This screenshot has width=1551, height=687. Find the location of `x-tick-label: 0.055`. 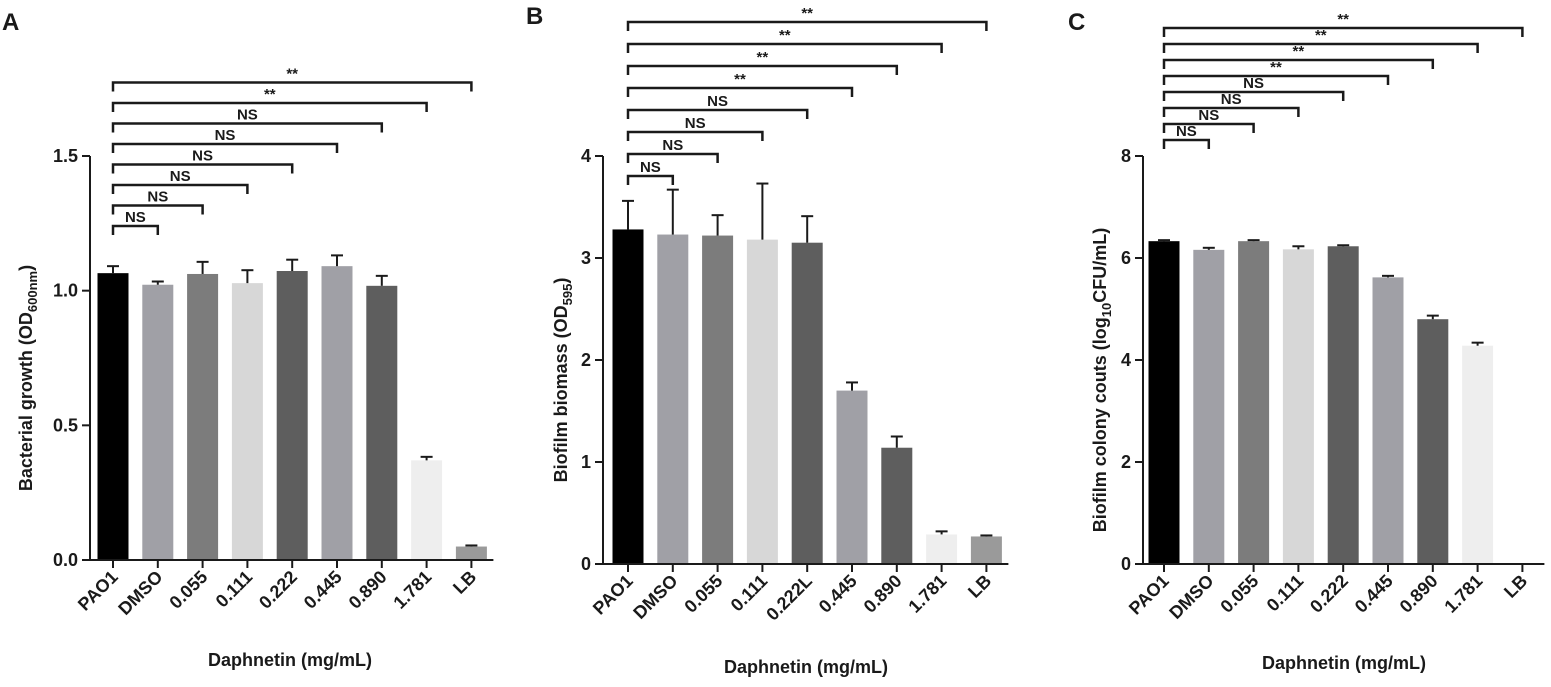

x-tick-label: 0.055 is located at coordinates (188, 590).